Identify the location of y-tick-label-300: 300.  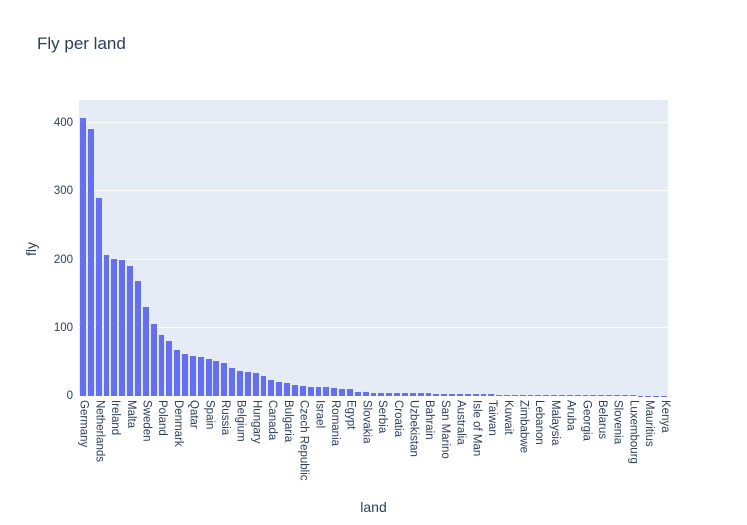
(63, 191).